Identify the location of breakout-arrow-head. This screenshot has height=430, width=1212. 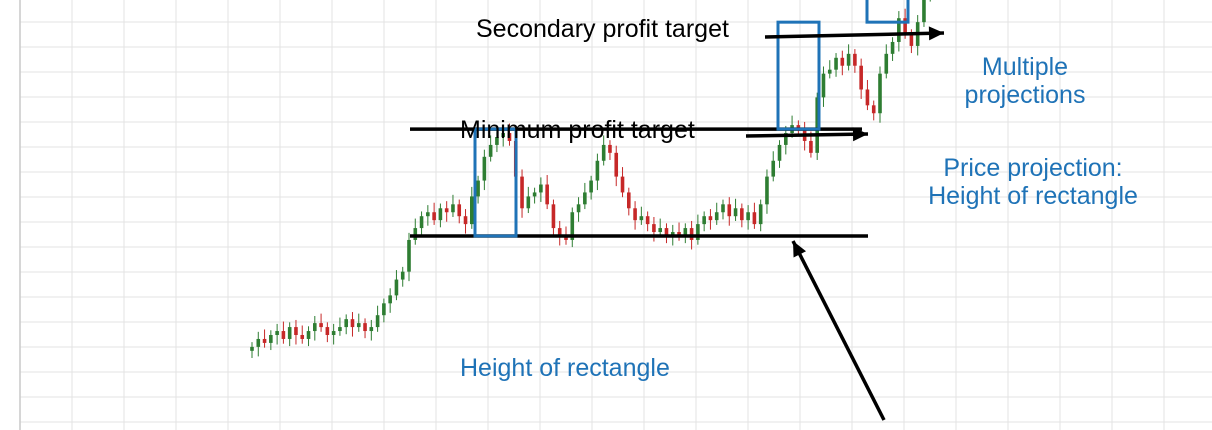
(800, 249).